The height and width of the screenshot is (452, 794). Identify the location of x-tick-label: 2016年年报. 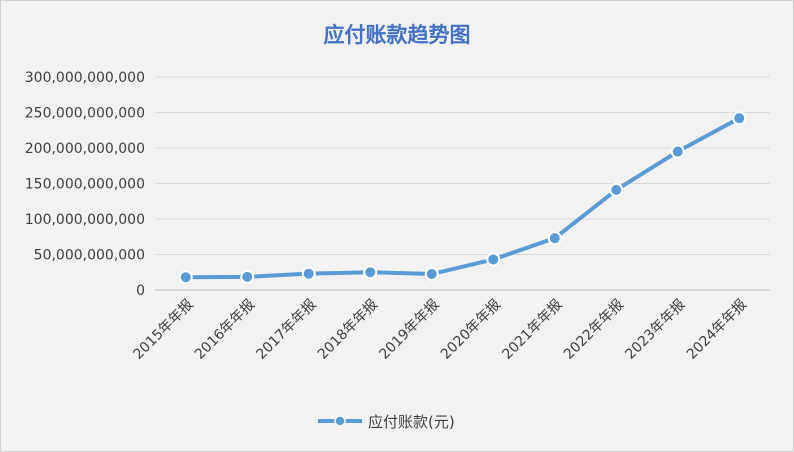
(225, 330).